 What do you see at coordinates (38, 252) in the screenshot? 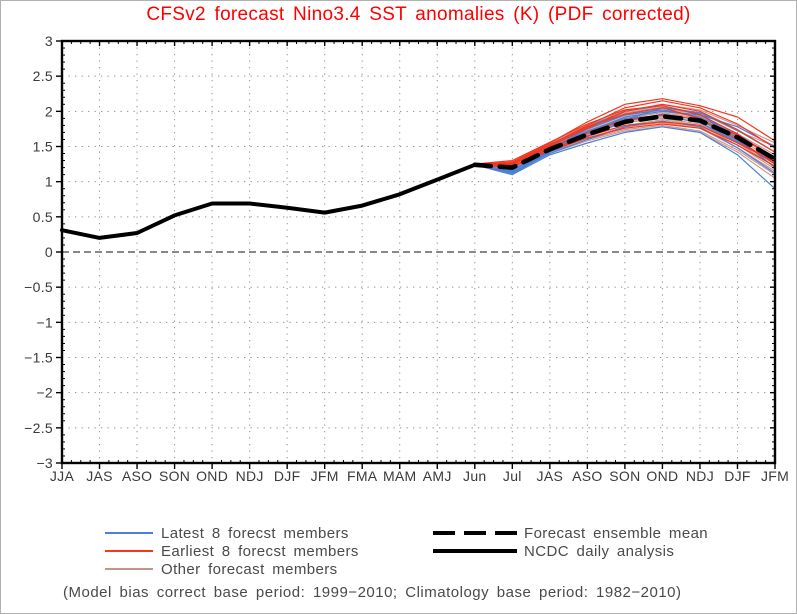
I see `y-tick-labels: 3 2.5 2 1.5 1 0.5 0 −0.5 −1 −1.5 −2 −2.5 −3` at bounding box center [38, 252].